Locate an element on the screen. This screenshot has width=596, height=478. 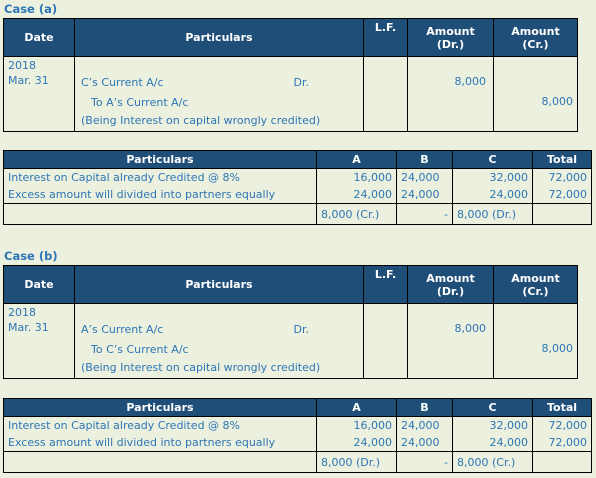
net-row: 8,000 (Cr.) - 8,000 (Dr.) is located at coordinates (297, 214).